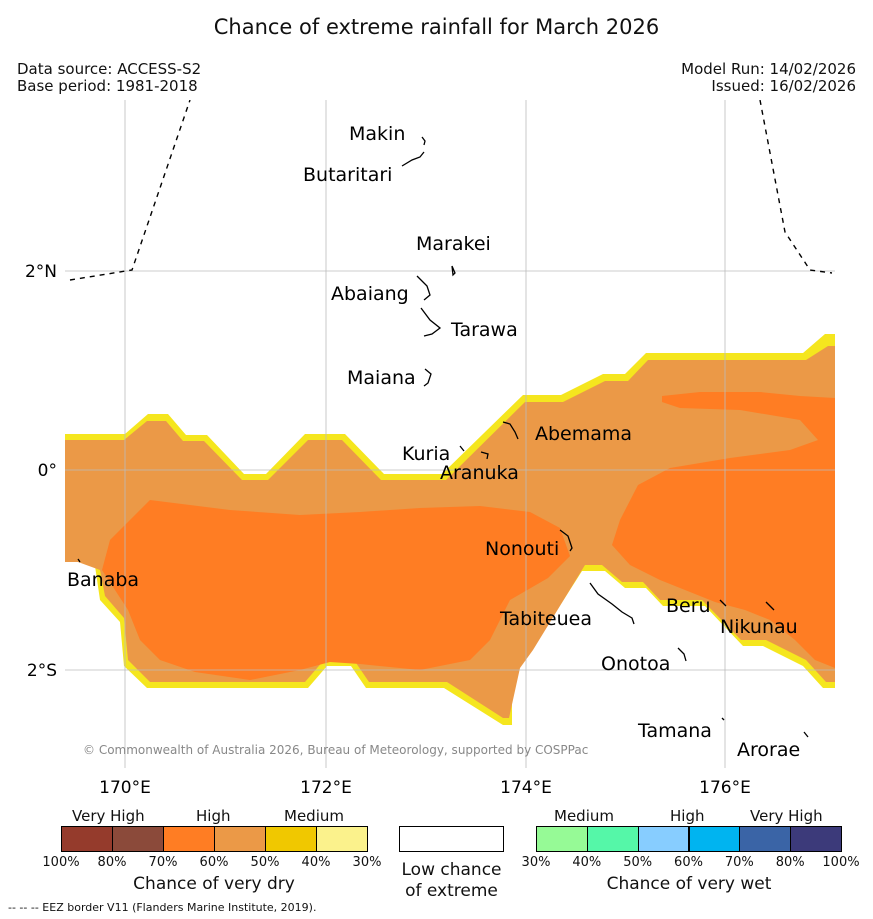 This screenshot has height=919, width=873. What do you see at coordinates (326, 788) in the screenshot?
I see `lon-tick-172e: 172°E` at bounding box center [326, 788].